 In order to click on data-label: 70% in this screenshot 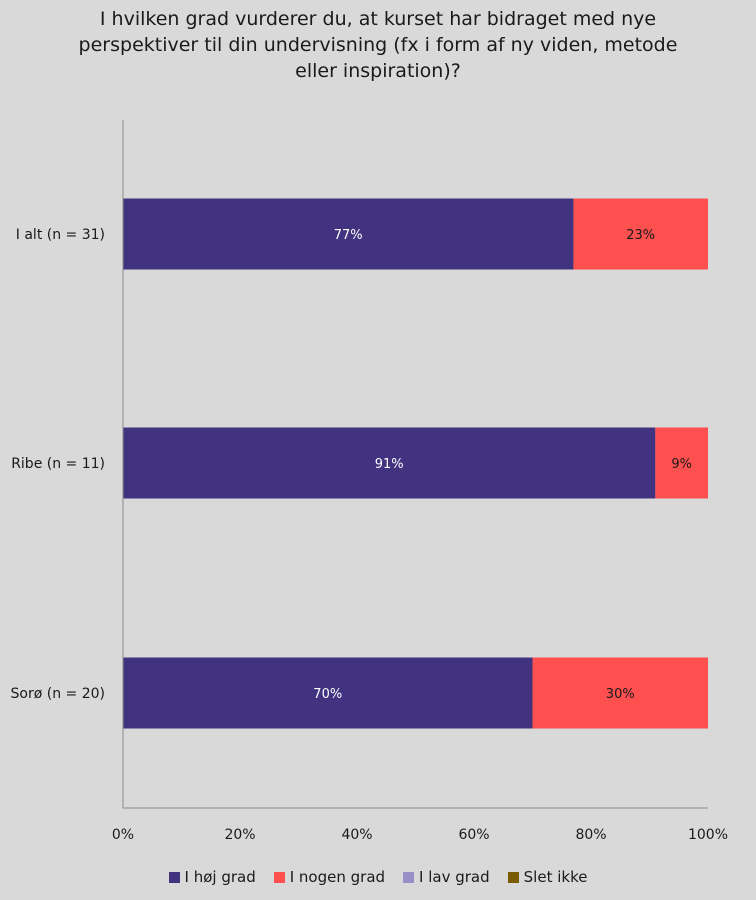, I will do `click(327, 694)`.